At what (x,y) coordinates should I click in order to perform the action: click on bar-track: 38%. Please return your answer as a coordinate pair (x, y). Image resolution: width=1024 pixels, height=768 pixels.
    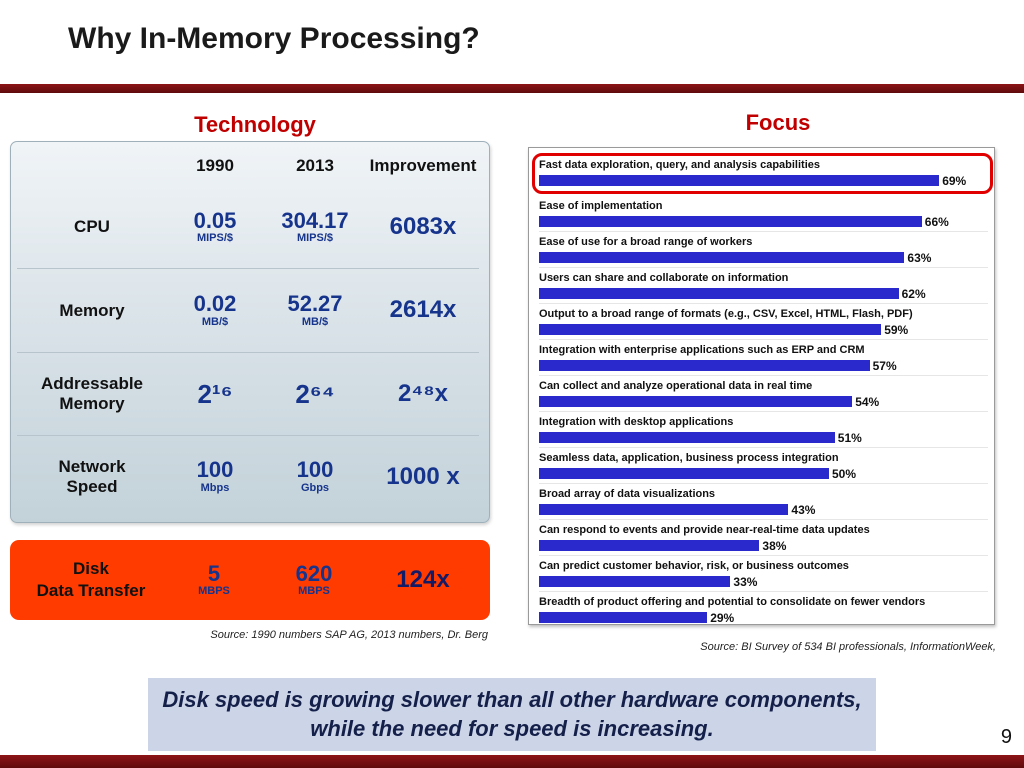
    Looking at the image, I should click on (763, 545).